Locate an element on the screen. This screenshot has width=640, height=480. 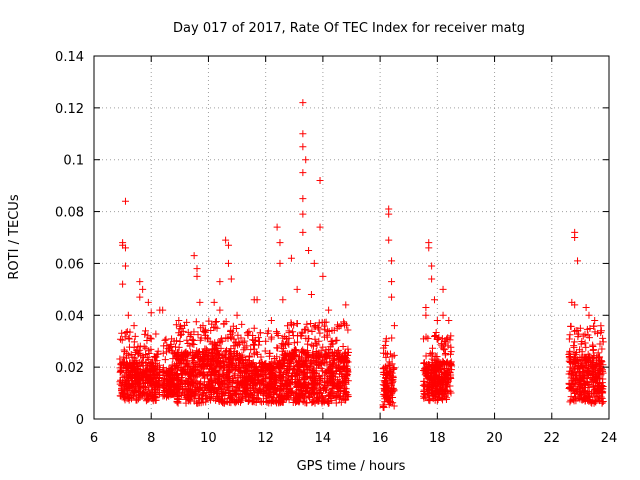
y-tick-label: 0.08 is located at coordinates (69, 213).